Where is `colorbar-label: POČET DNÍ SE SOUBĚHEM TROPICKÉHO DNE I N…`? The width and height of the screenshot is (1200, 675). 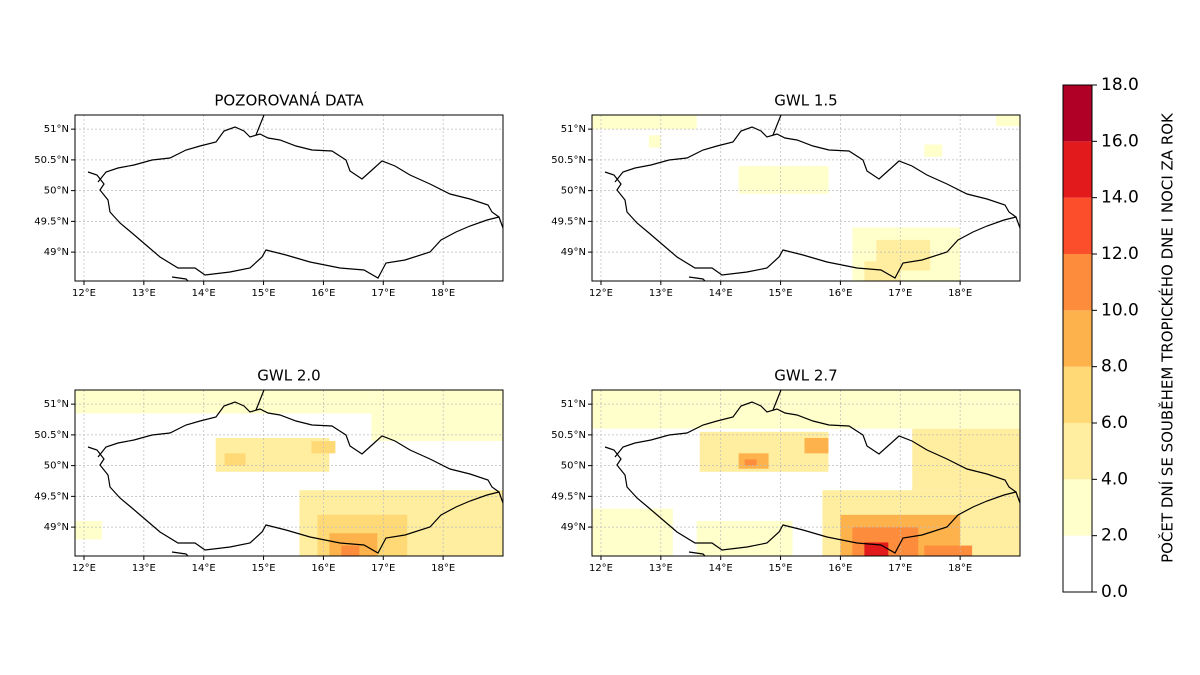 colorbar-label: POČET DNÍ SE SOUBĚHEM TROPICKÉHO DNE I N… is located at coordinates (1167, 337).